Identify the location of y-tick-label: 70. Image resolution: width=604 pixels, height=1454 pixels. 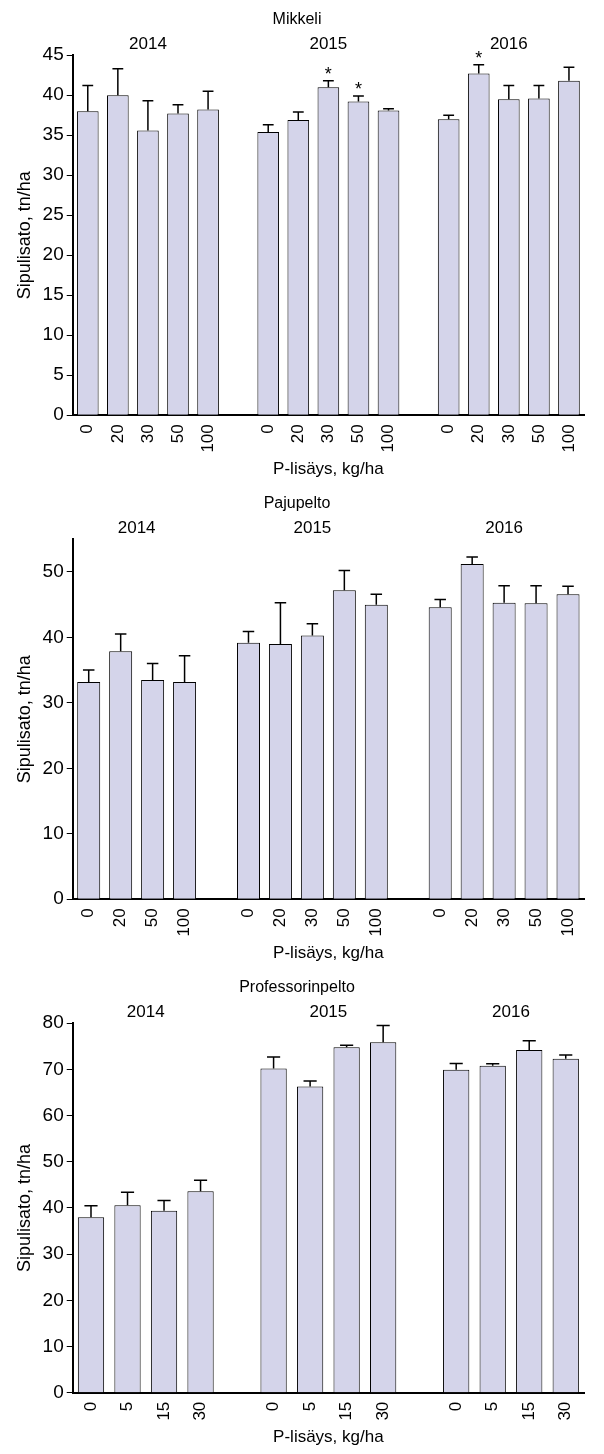
(53, 1068).